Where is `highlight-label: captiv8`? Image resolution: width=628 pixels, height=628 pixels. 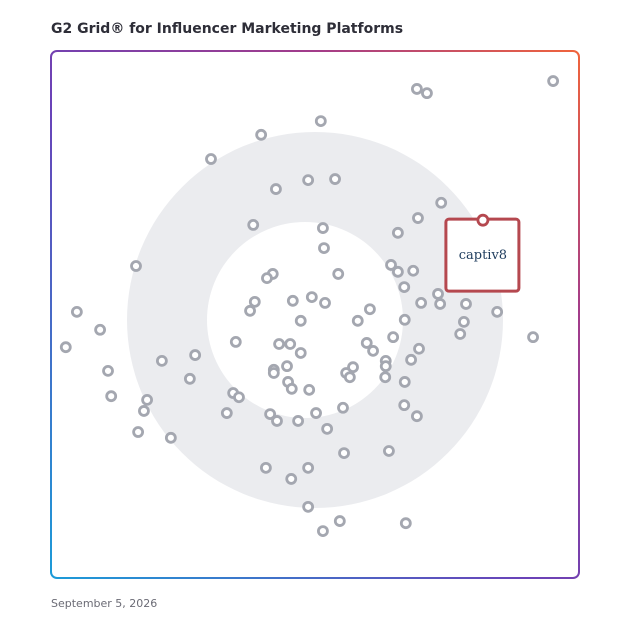 highlight-label: captiv8 is located at coordinates (483, 255).